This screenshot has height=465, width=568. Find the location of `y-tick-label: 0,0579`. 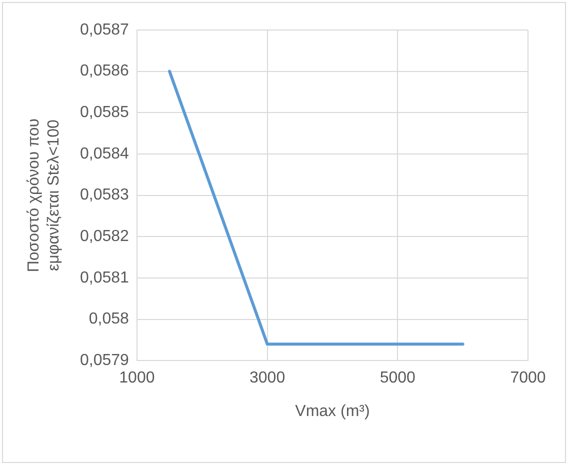

y-tick-label: 0,0579 is located at coordinates (105, 361).